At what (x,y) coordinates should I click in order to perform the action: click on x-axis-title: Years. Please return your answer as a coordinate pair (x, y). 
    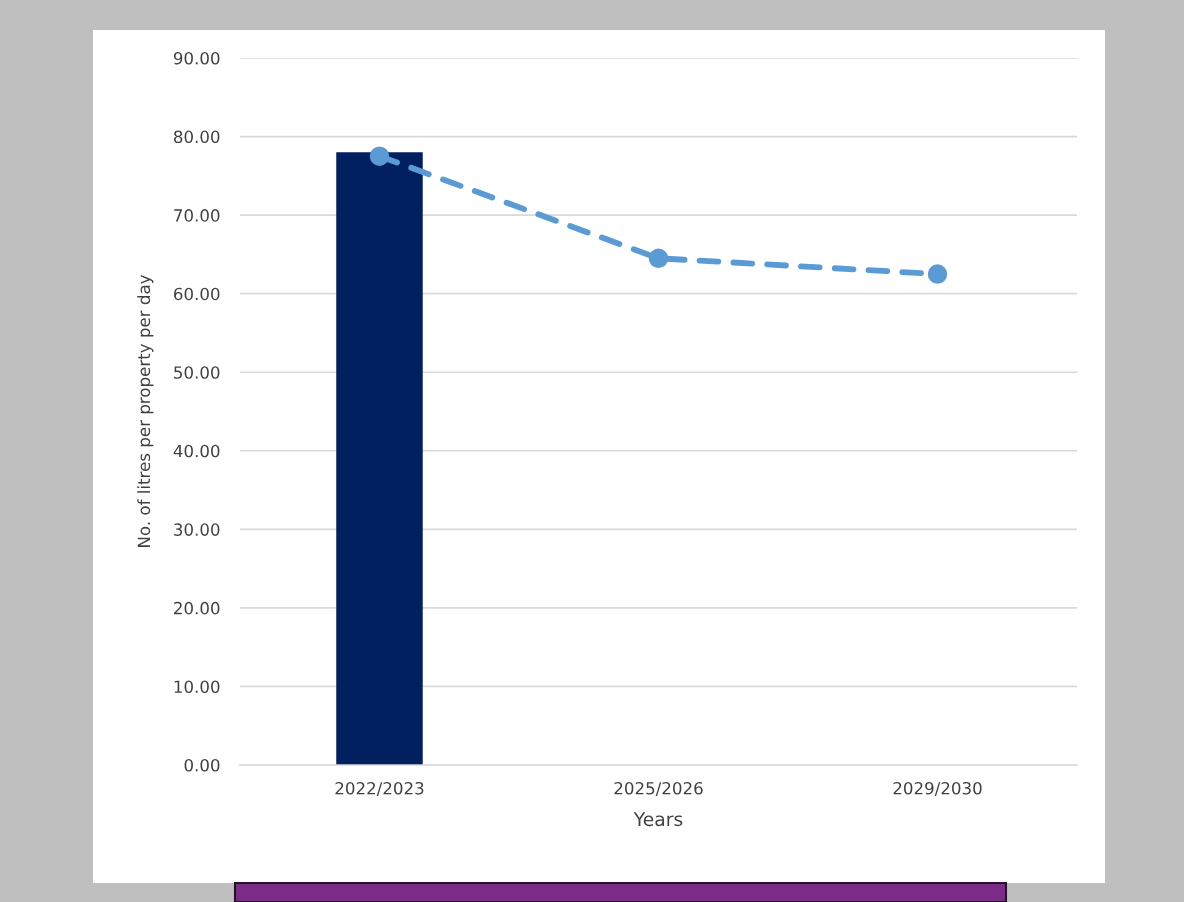
    Looking at the image, I should click on (658, 819).